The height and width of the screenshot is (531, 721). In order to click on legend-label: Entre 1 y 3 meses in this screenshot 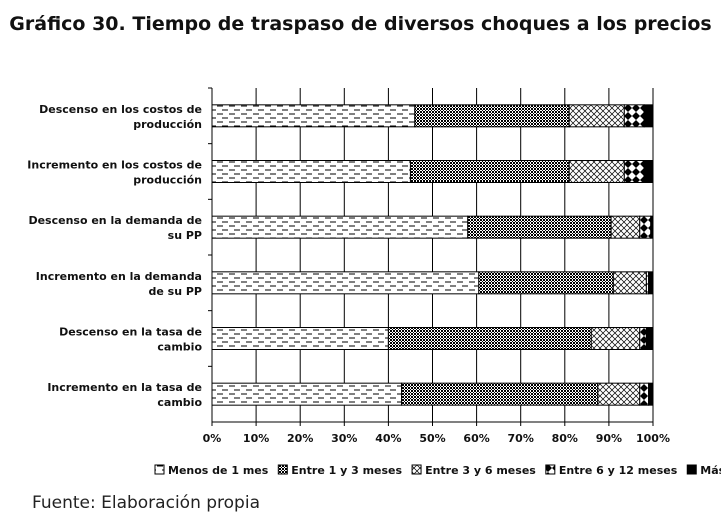, I will do `click(346, 470)`.